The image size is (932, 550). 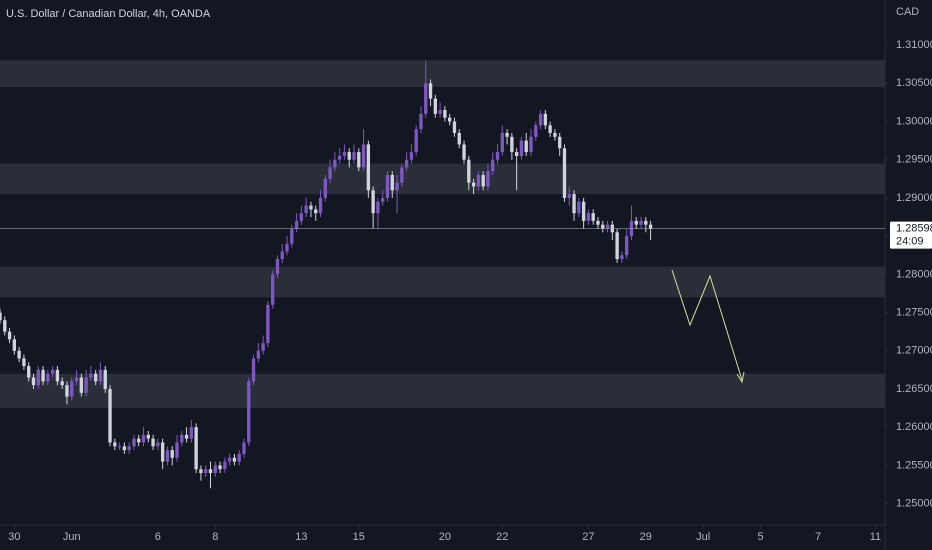 What do you see at coordinates (914, 45) in the screenshot?
I see `y-tick-label: 1.31000` at bounding box center [914, 45].